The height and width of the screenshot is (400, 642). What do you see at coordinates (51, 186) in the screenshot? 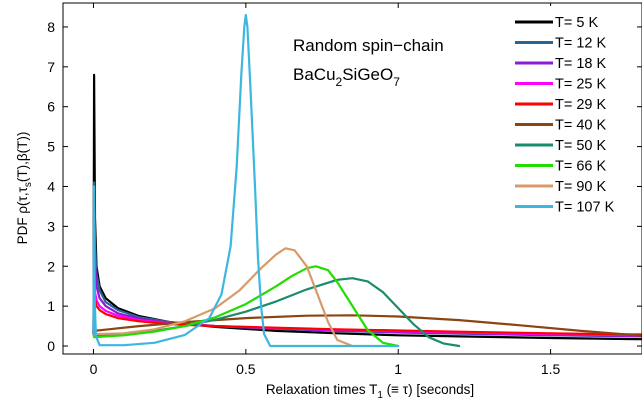
I see `y-tick-label: 4` at bounding box center [51, 186].